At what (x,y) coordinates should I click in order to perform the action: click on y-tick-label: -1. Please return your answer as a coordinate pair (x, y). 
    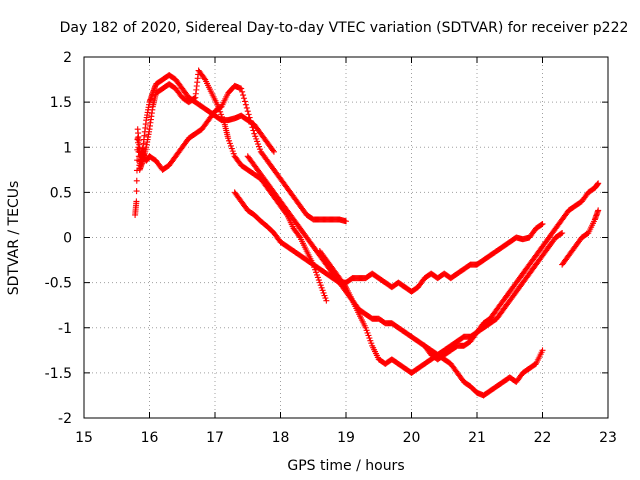
    Looking at the image, I should click on (65, 329).